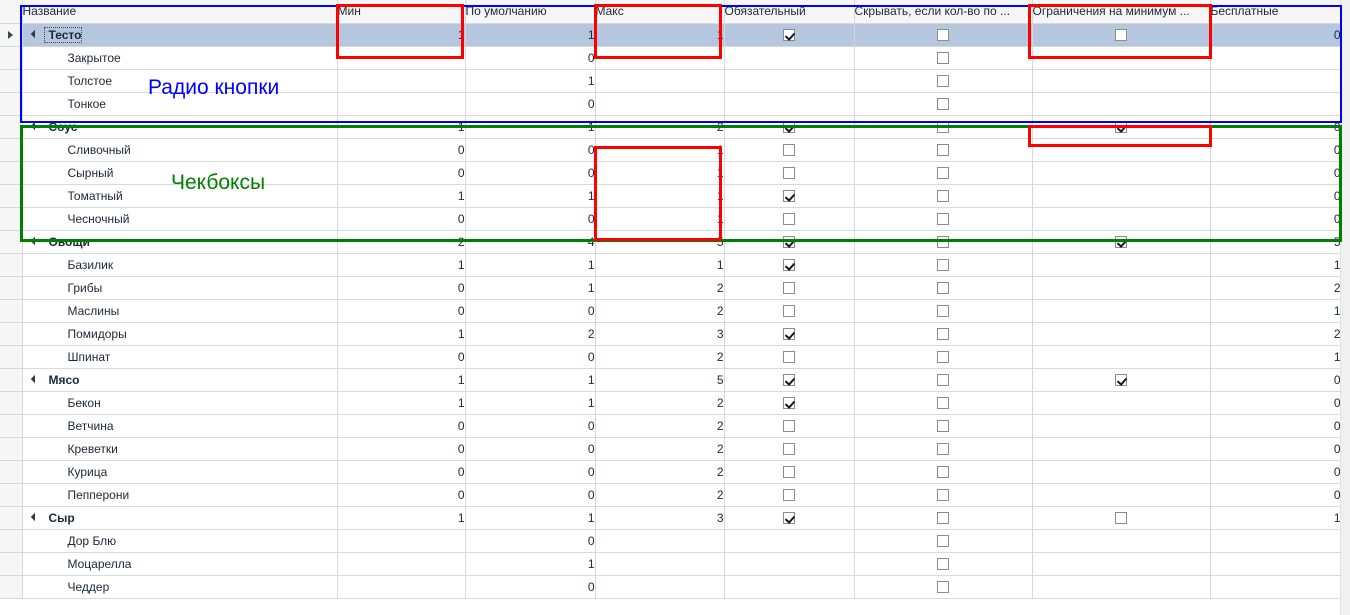  Describe the element at coordinates (675, 380) in the screenshot. I see `group-row: Мясо 1 1 5 0` at that location.